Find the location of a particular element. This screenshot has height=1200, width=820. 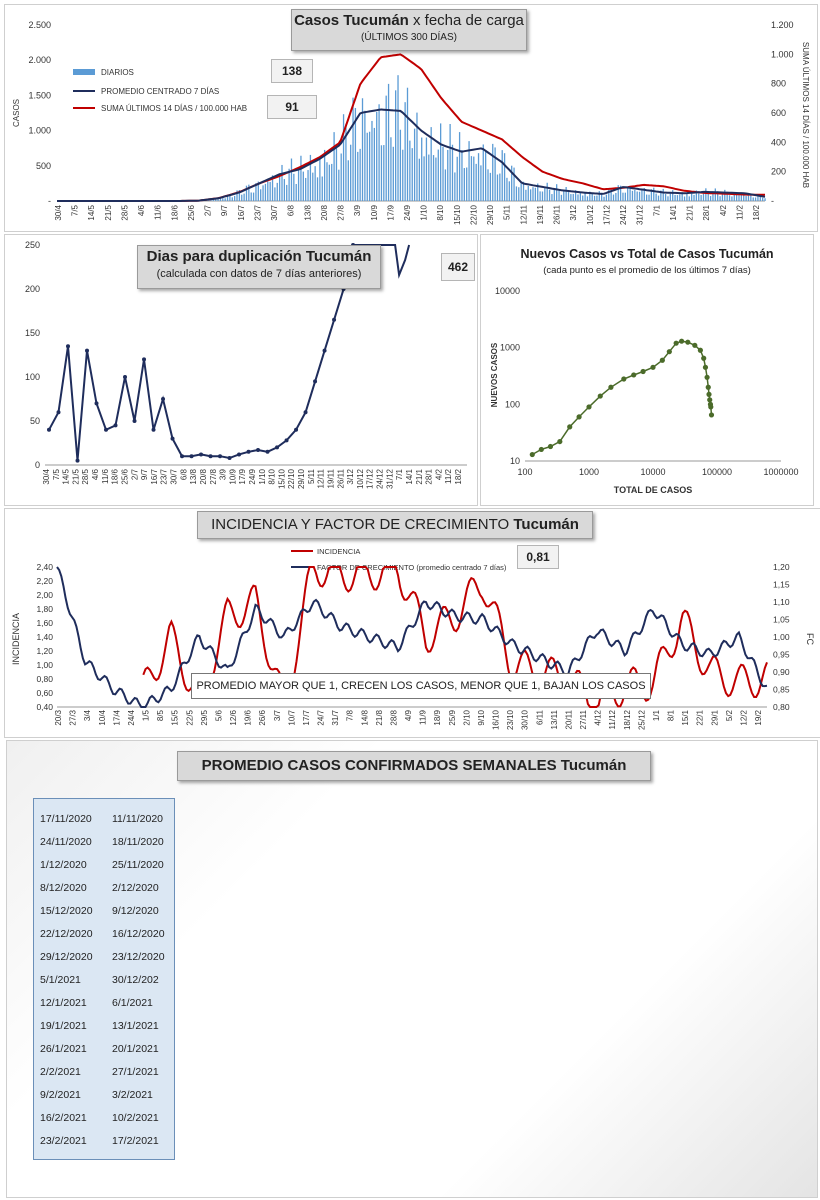

incidencia-x-label: 17/4 is located at coordinates (116, 717).